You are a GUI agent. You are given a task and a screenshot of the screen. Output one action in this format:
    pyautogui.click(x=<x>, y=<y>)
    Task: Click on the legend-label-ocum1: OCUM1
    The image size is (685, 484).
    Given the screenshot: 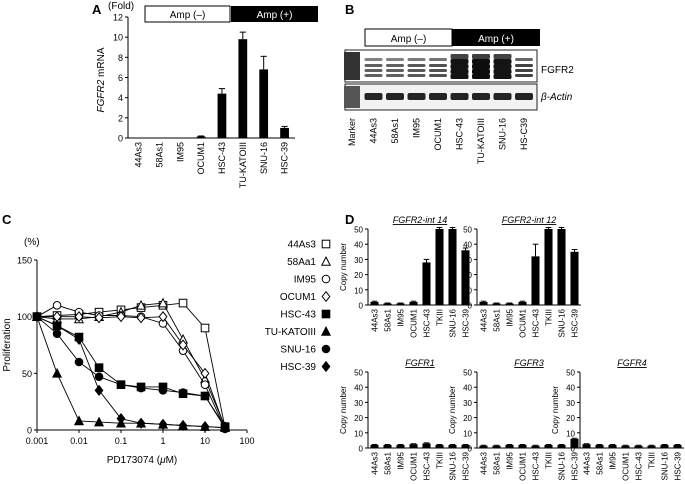 What is the action you would take?
    pyautogui.click(x=298, y=297)
    